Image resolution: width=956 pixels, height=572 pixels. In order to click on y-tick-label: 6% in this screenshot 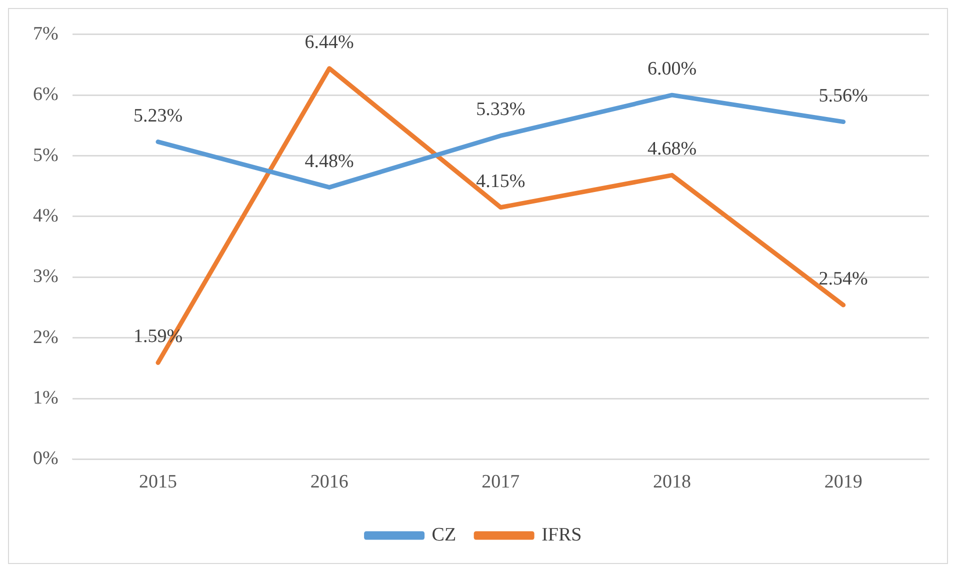, I will do `click(45, 95)`.